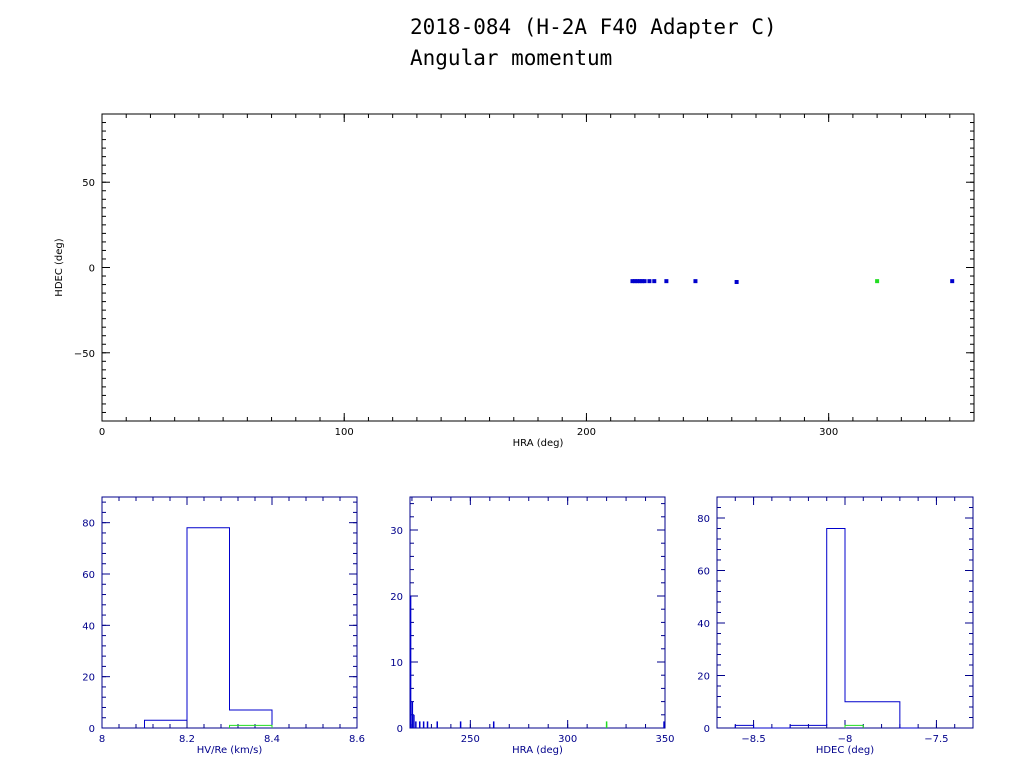 Image resolution: width=1024 pixels, height=768 pixels. Describe the element at coordinates (396, 531) in the screenshot. I see `y-tick-label: 30` at that location.